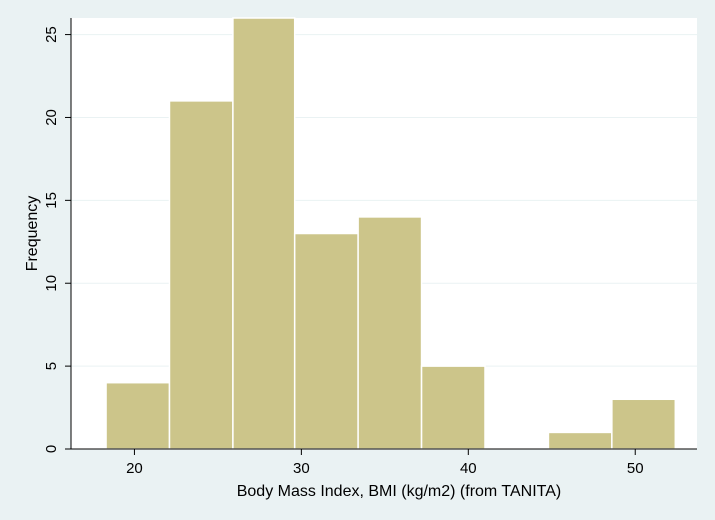  Describe the element at coordinates (51, 449) in the screenshot. I see `y-tick-label: 0` at that location.